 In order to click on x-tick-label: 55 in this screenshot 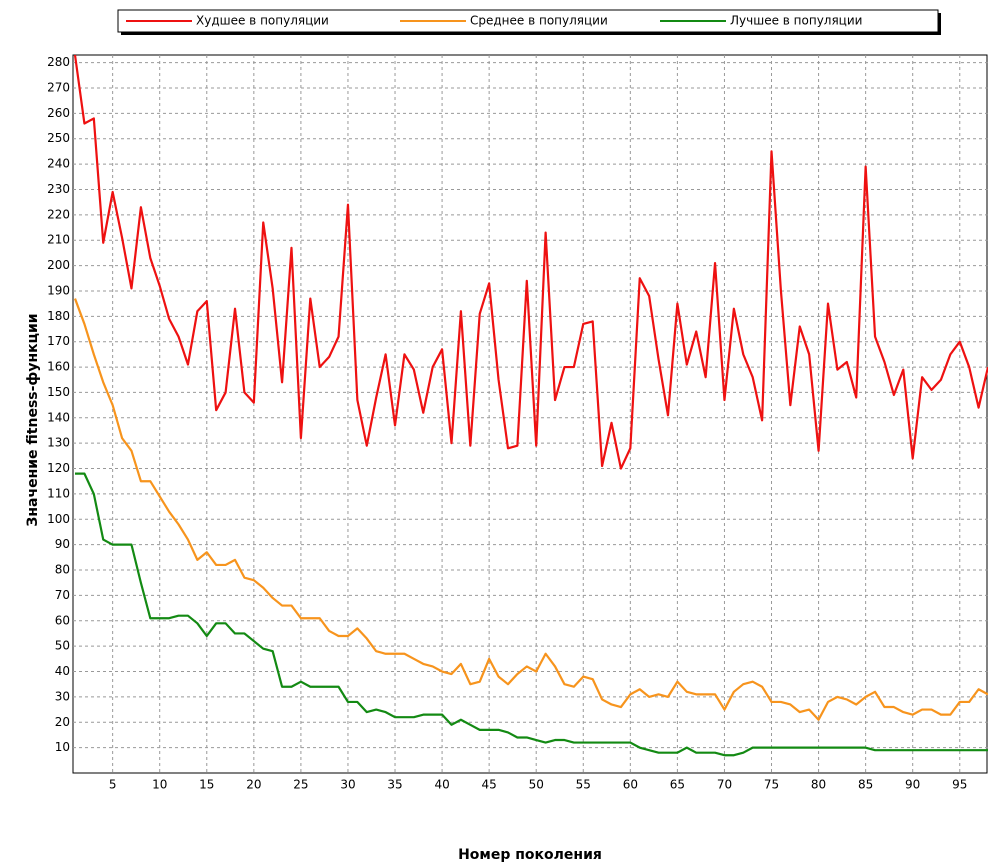, I will do `click(583, 785)`.